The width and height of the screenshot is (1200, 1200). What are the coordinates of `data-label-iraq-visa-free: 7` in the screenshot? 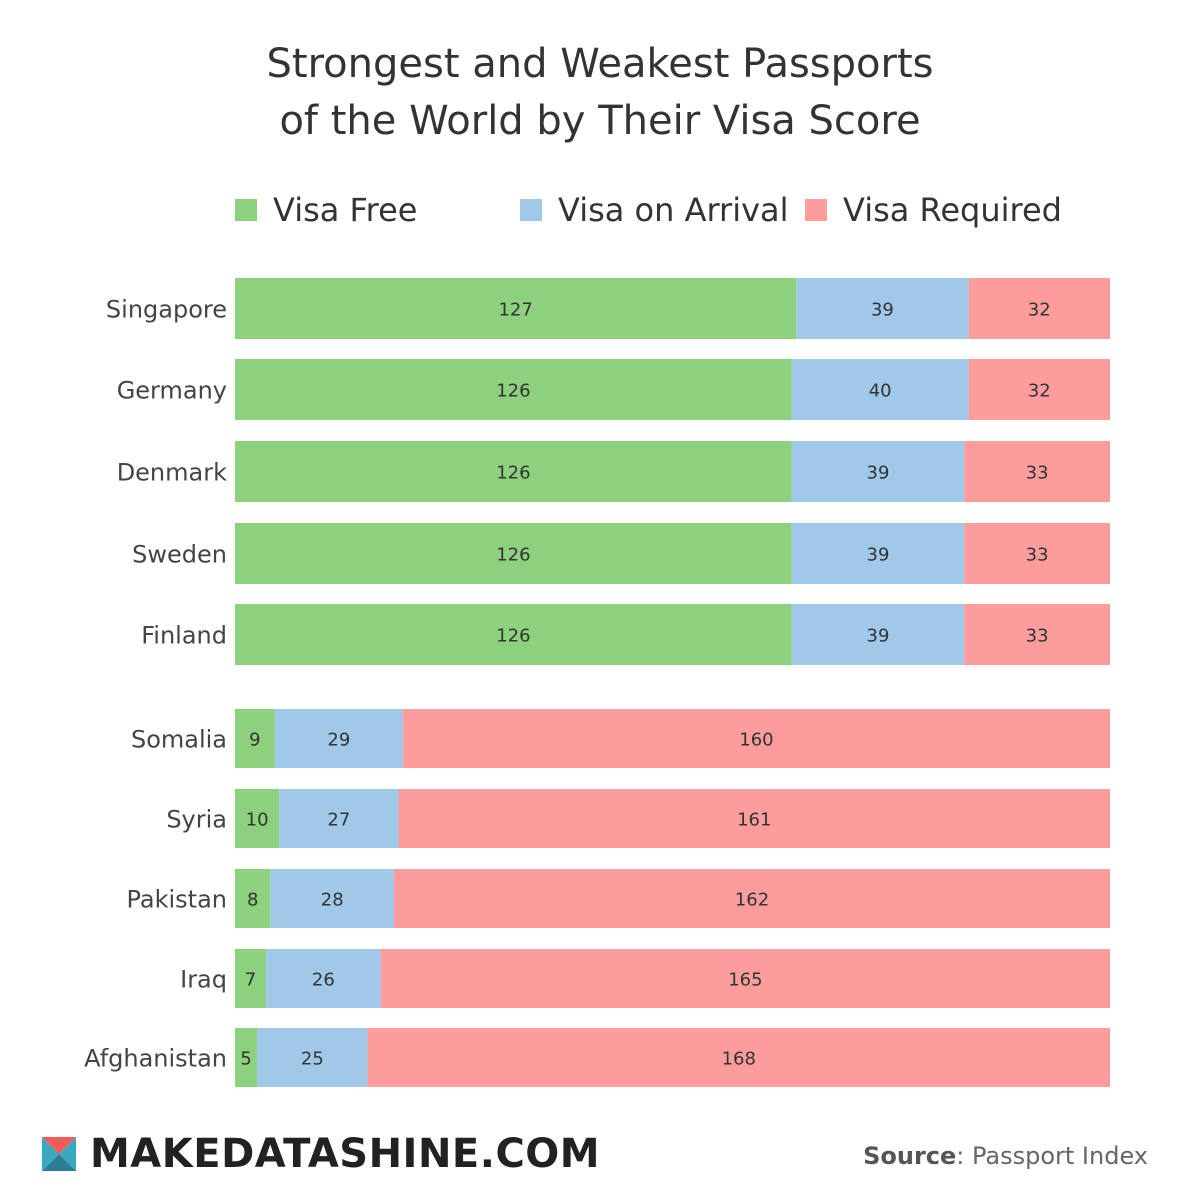 It's located at (250, 980).